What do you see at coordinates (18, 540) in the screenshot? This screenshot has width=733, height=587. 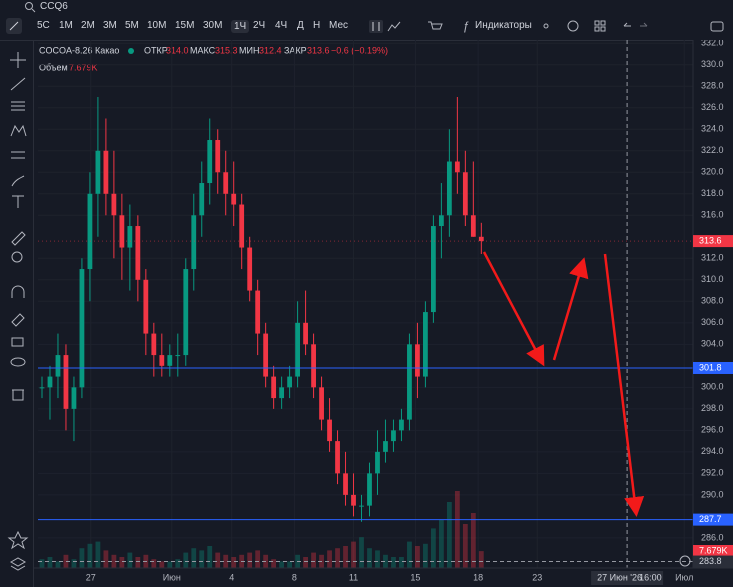 I see `favorite-tool` at bounding box center [18, 540].